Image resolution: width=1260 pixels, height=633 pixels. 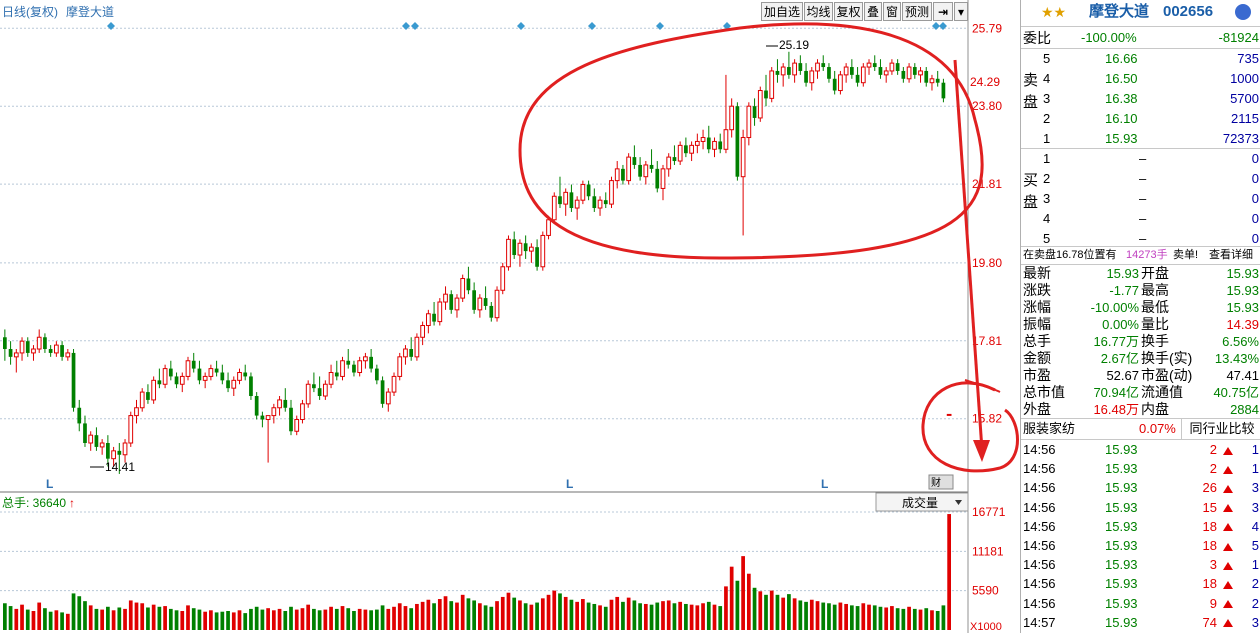 I want to click on view-detail-link: 查看详细, so click(x=1231, y=255).